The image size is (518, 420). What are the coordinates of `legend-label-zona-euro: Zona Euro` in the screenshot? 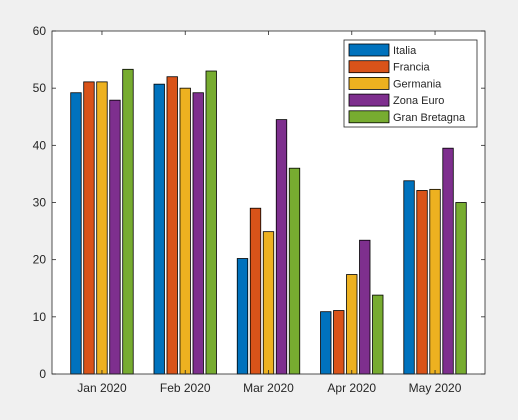 It's located at (418, 101).